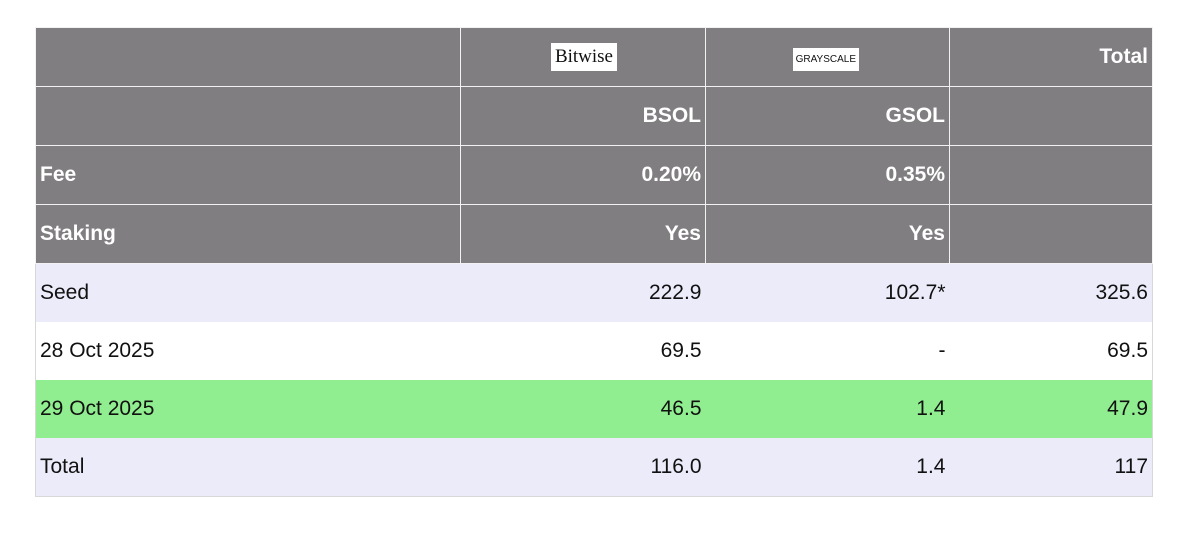  Describe the element at coordinates (583, 409) in the screenshot. I see `value: 46.5` at that location.